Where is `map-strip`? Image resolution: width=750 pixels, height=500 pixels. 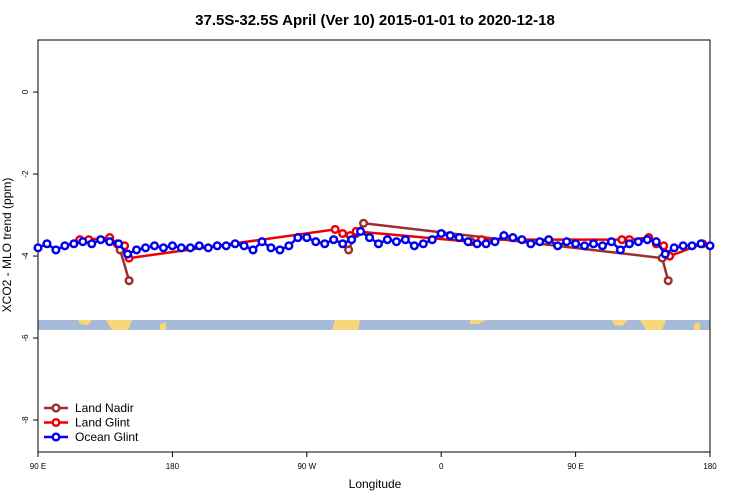 map-strip is located at coordinates (374, 325).